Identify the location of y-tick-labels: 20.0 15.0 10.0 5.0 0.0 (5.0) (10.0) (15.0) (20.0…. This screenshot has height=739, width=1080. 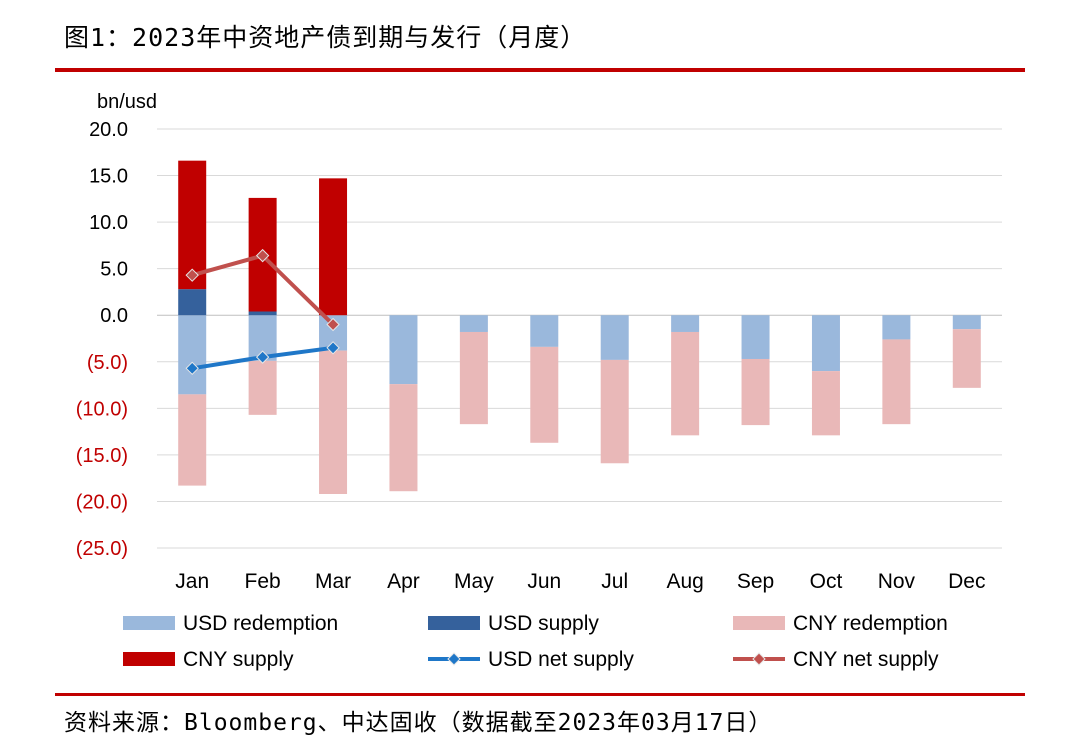
(102, 339).